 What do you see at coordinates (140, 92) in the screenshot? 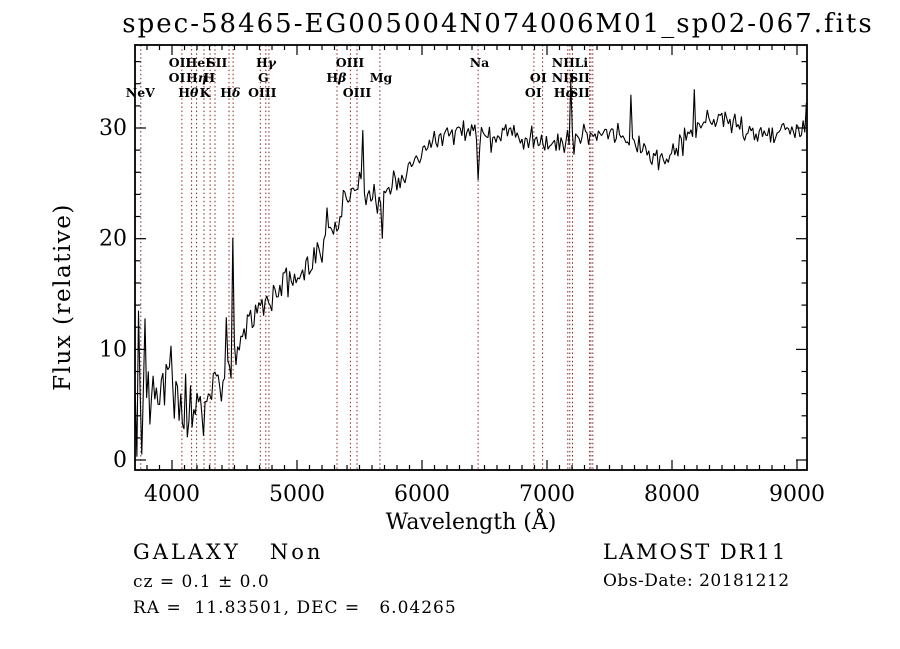
I see `spectral-line-label: NeV` at bounding box center [140, 92].